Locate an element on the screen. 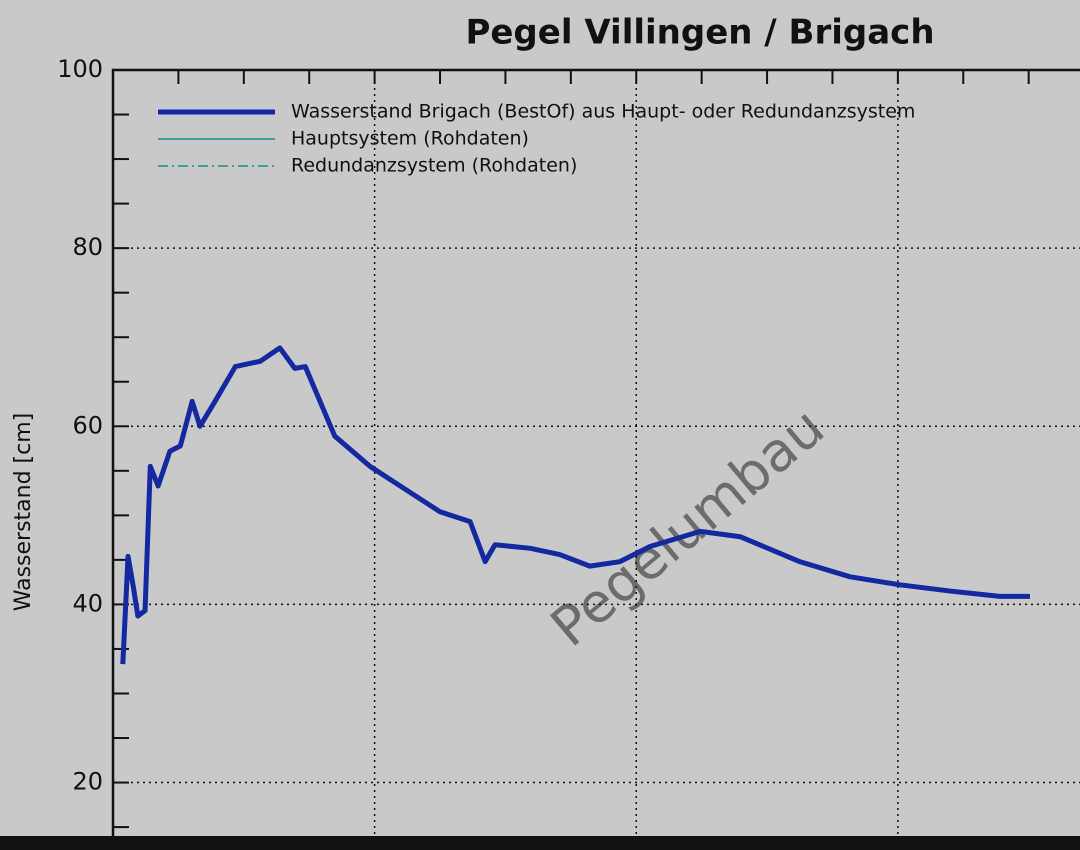 This screenshot has height=850, width=1080. chart-title: Pegel Villingen / Brigach is located at coordinates (699, 33).